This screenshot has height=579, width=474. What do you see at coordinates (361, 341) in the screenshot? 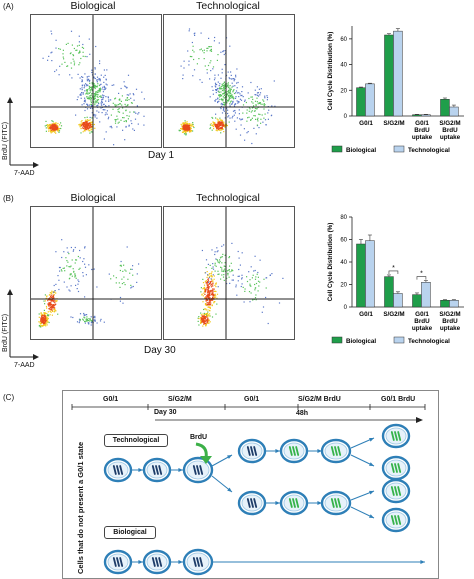
I see `legend-label: Biological` at bounding box center [361, 341].